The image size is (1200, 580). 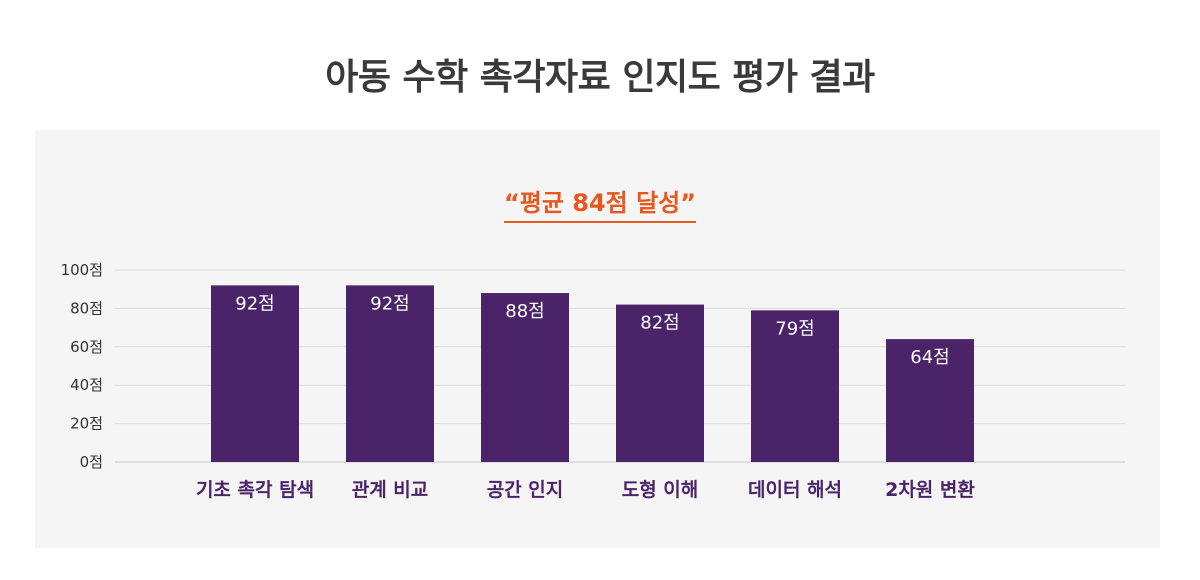 I want to click on category-label: 기초 촉각 탐색, so click(x=255, y=490).